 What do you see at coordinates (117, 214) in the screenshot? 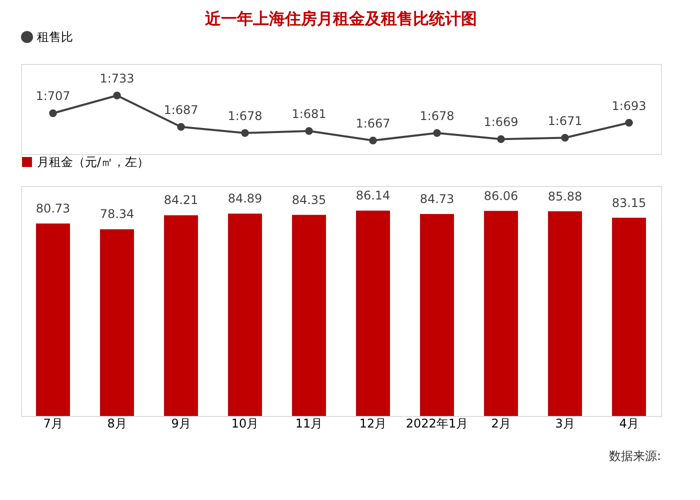
I see `data-label: 78.34` at bounding box center [117, 214].